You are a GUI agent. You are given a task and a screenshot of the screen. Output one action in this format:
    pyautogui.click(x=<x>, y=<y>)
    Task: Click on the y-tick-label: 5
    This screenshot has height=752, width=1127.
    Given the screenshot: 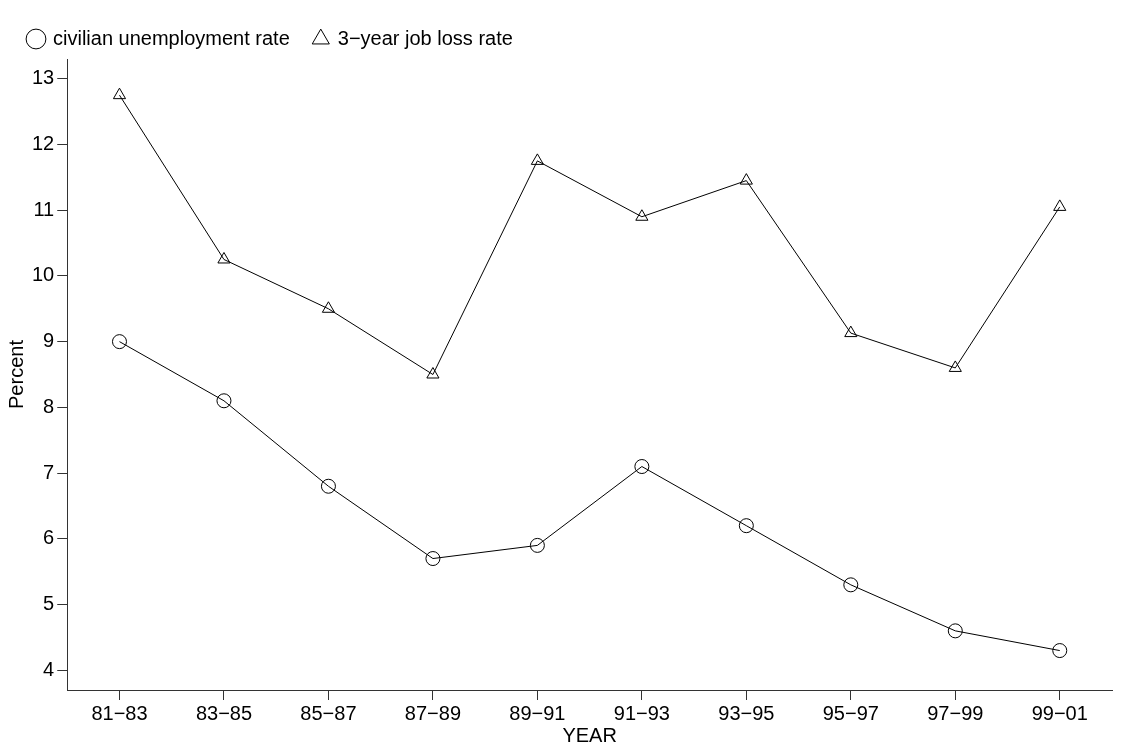 What is the action you would take?
    pyautogui.click(x=49, y=603)
    